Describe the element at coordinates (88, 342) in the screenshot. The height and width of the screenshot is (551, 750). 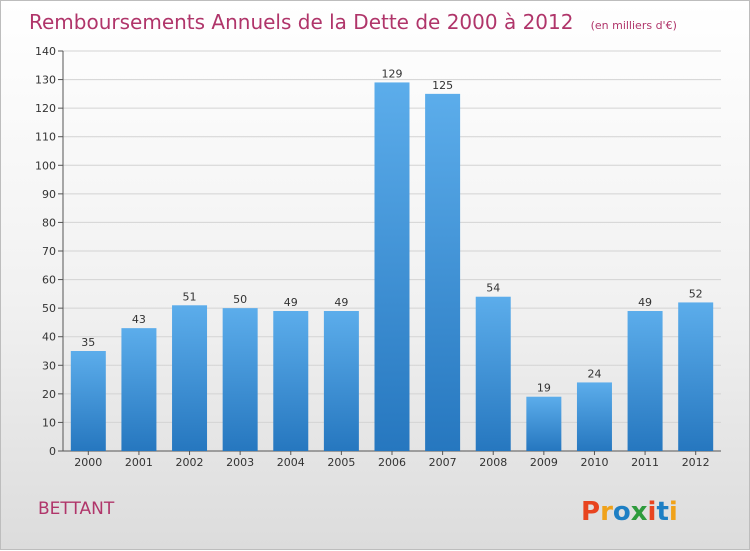
I see `data-label-2000: 35` at that location.